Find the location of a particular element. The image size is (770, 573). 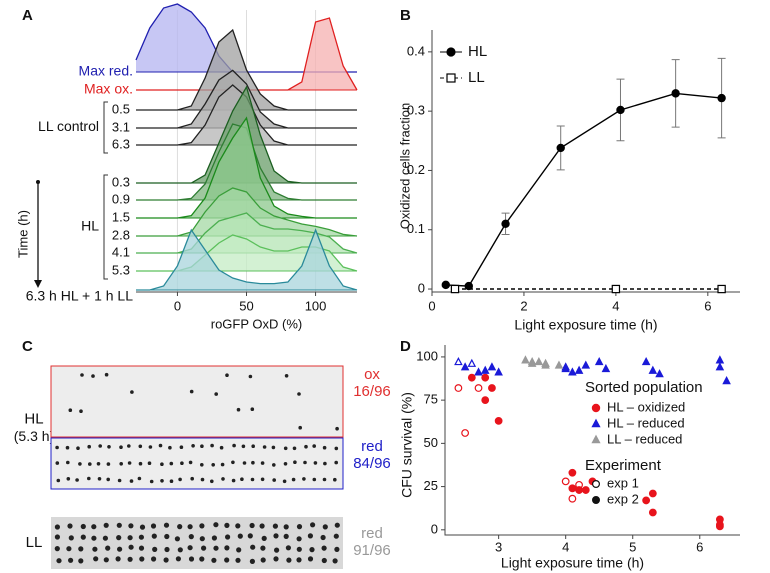

fraction-label: ox is located at coordinates (372, 374).